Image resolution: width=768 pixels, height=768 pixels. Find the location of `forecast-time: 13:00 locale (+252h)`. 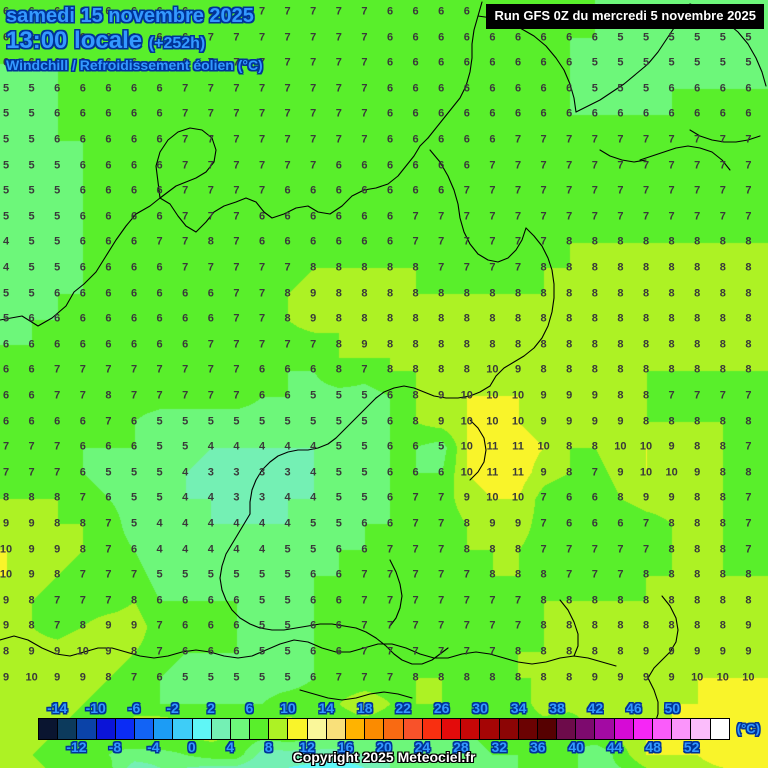

forecast-time: 13:00 locale (+252h) is located at coordinates (134, 40).